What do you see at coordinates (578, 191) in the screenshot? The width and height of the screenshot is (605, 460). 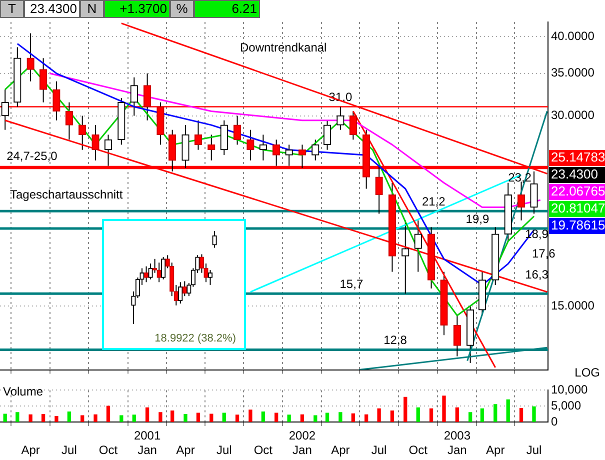 I see `text: 22.06765` at bounding box center [578, 191].